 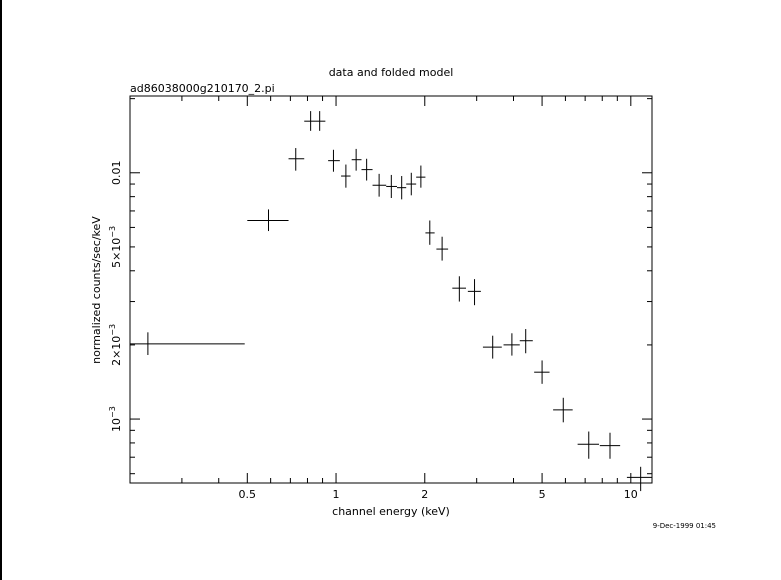 What do you see at coordinates (542, 494) in the screenshot?
I see `x-tick-label: 5` at bounding box center [542, 494].